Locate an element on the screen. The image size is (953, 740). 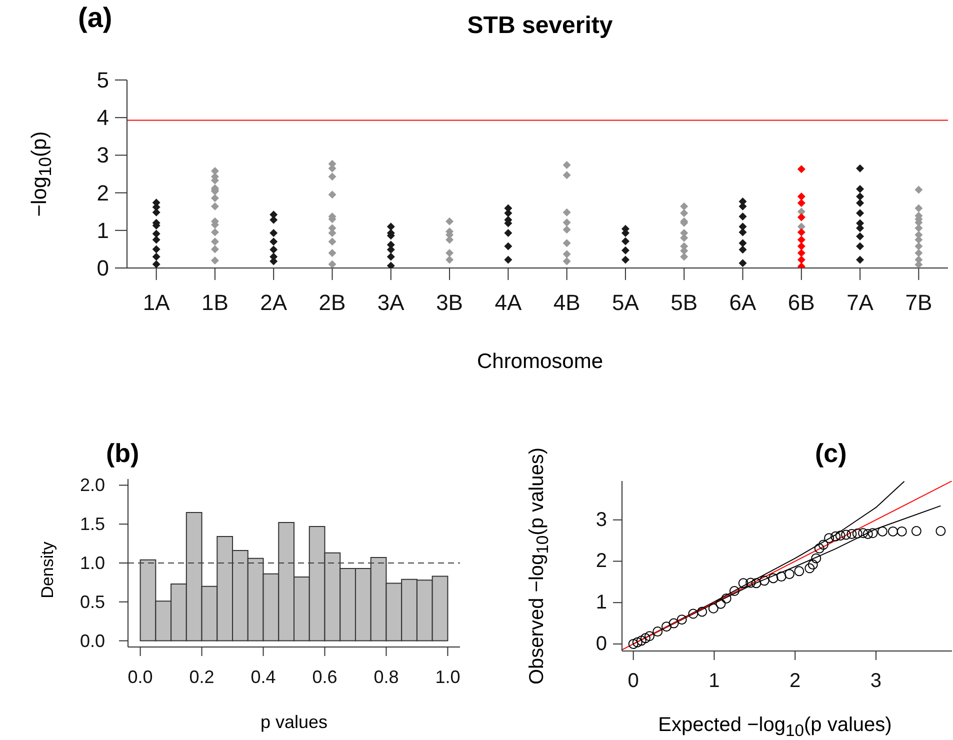
x-tick-label: 7B is located at coordinates (918, 302).